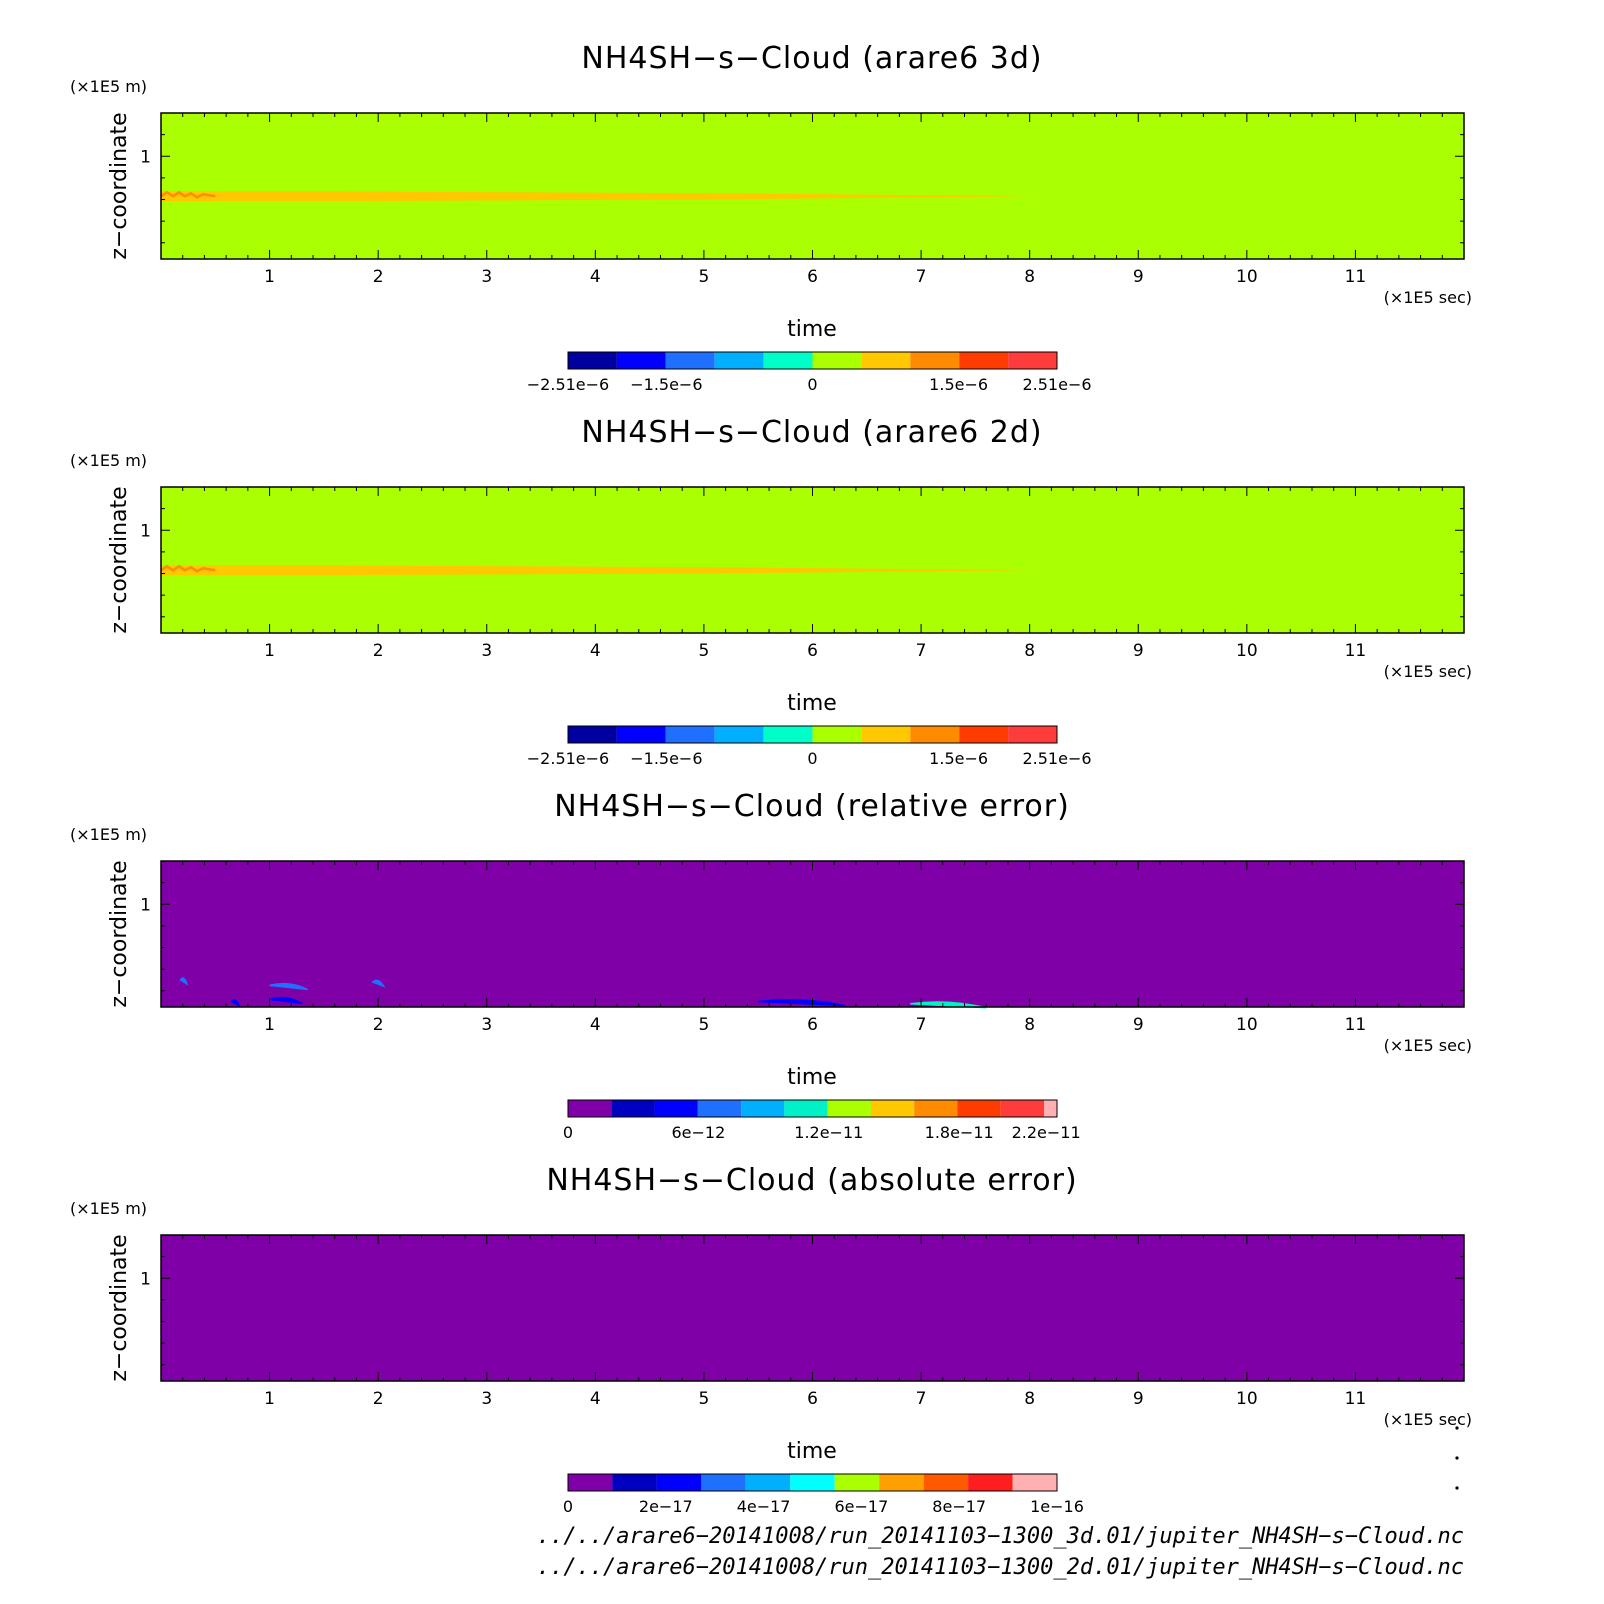  I want to click on colorbar-label: 1.2e−11, so click(828, 1132).